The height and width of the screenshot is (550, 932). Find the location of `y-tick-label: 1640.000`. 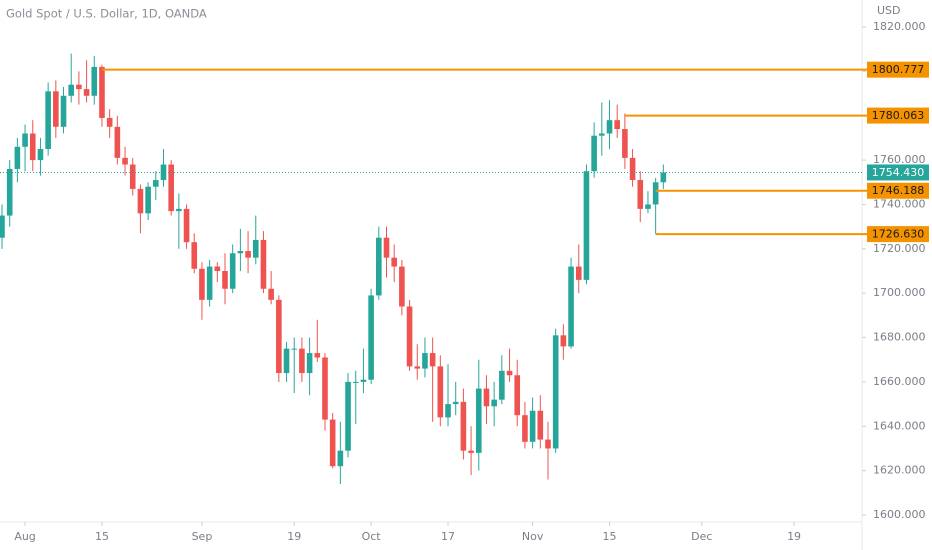

y-tick-label: 1640.000 is located at coordinates (899, 425).